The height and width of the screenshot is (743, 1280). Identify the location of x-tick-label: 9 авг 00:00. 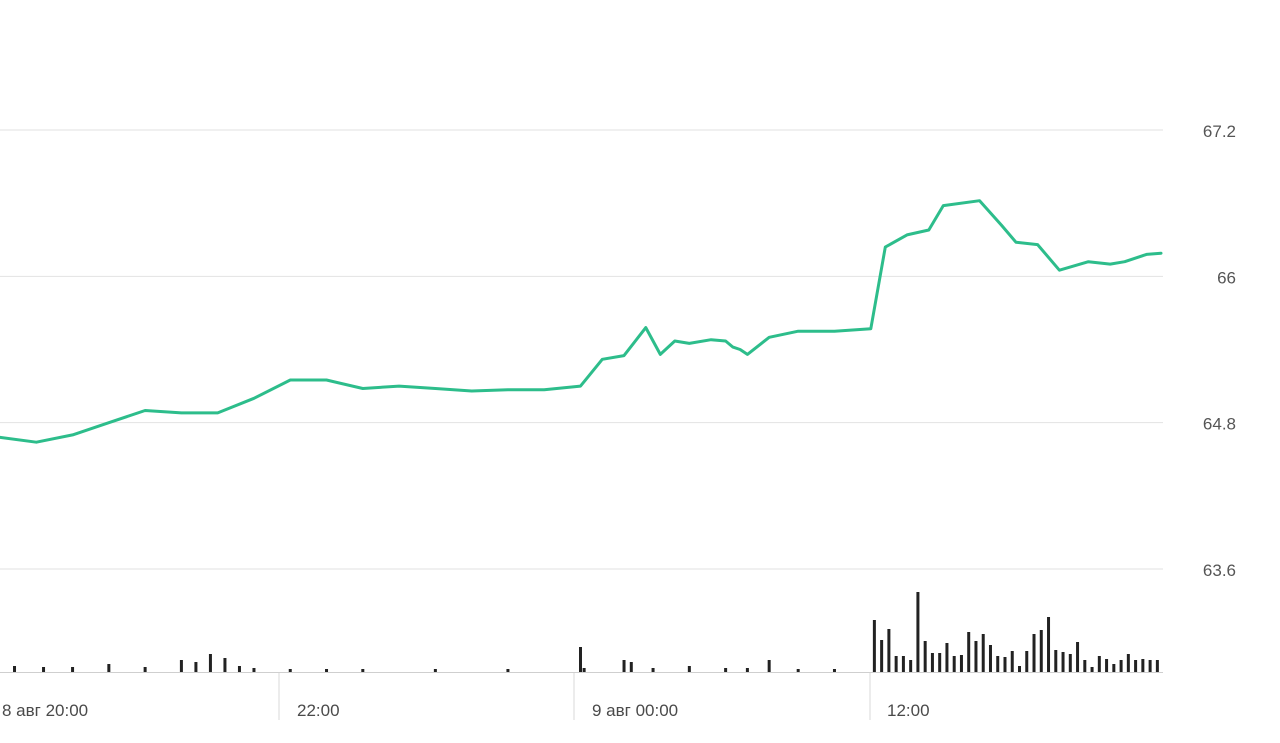
(635, 710).